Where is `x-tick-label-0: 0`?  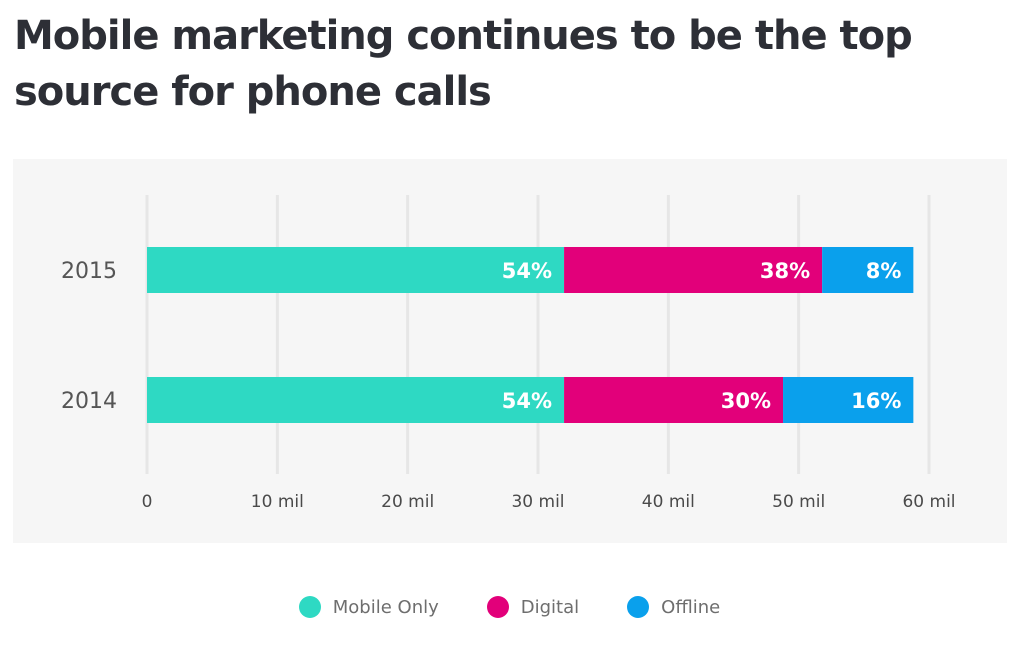 x-tick-label-0: 0 is located at coordinates (147, 502).